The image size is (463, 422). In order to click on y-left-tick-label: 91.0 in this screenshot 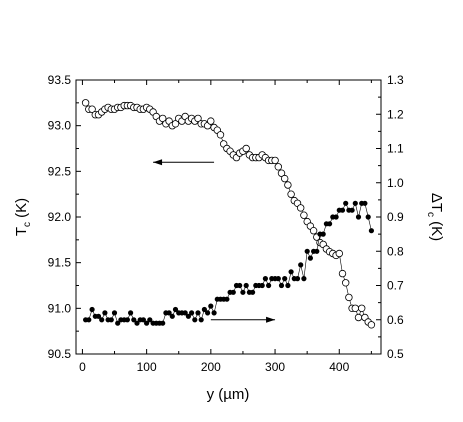, I will do `click(60, 308)`.